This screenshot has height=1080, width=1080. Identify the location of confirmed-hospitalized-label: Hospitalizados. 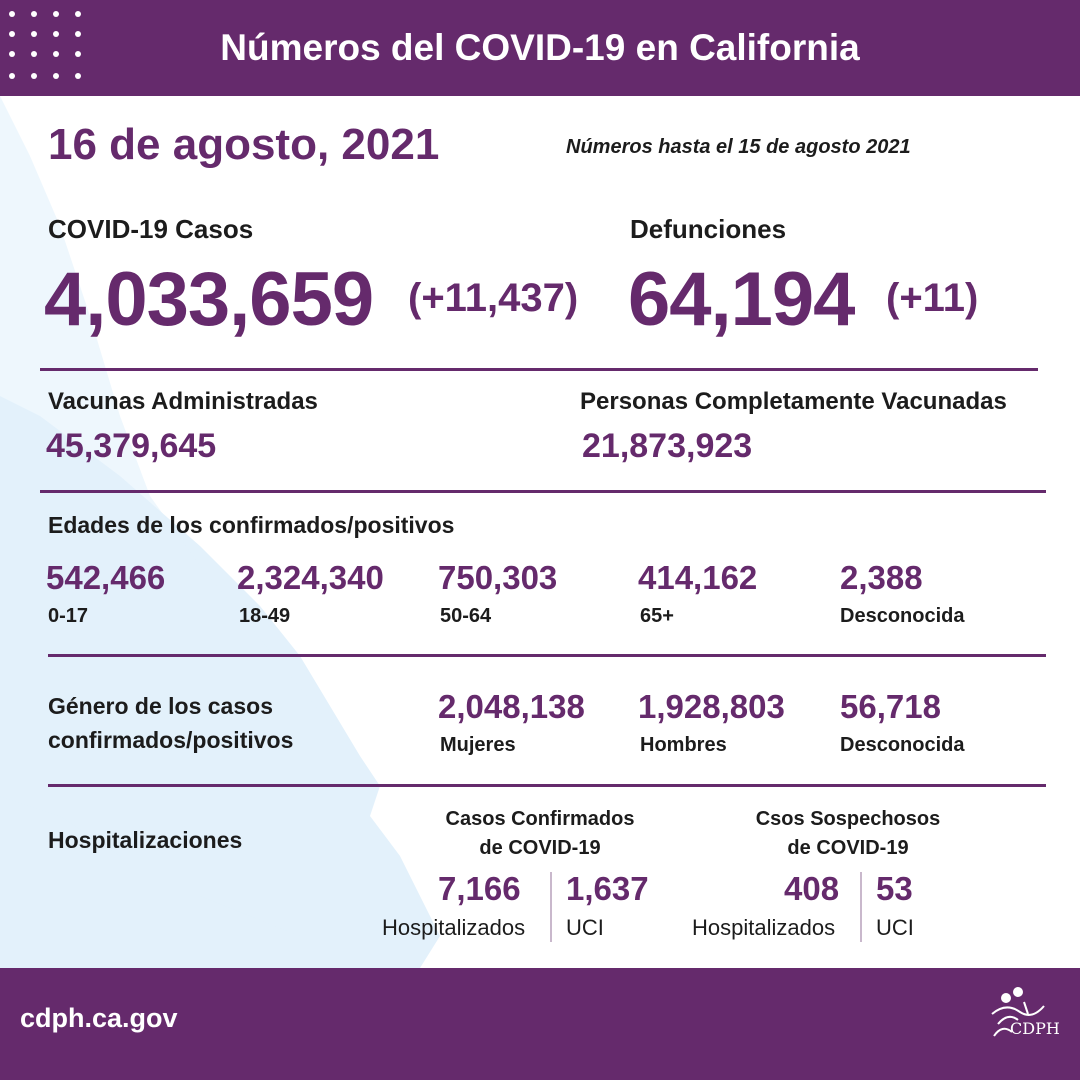
(454, 927).